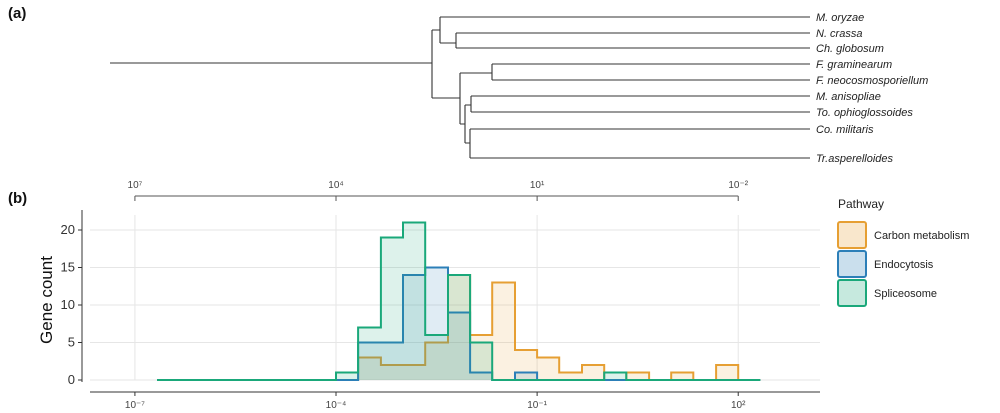 This screenshot has height=413, width=1000. I want to click on y-axis-tick-label: 5, so click(71, 342).